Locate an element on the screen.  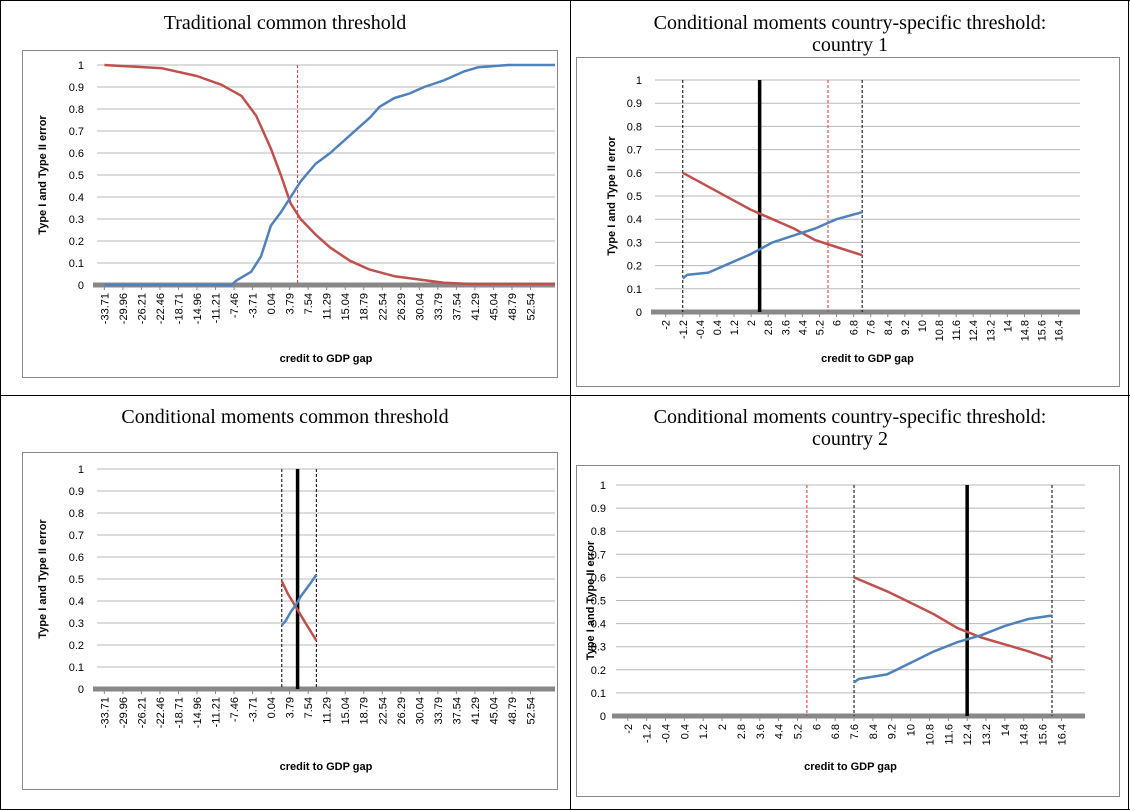
x-tick-label: 37.54 is located at coordinates (457, 711).